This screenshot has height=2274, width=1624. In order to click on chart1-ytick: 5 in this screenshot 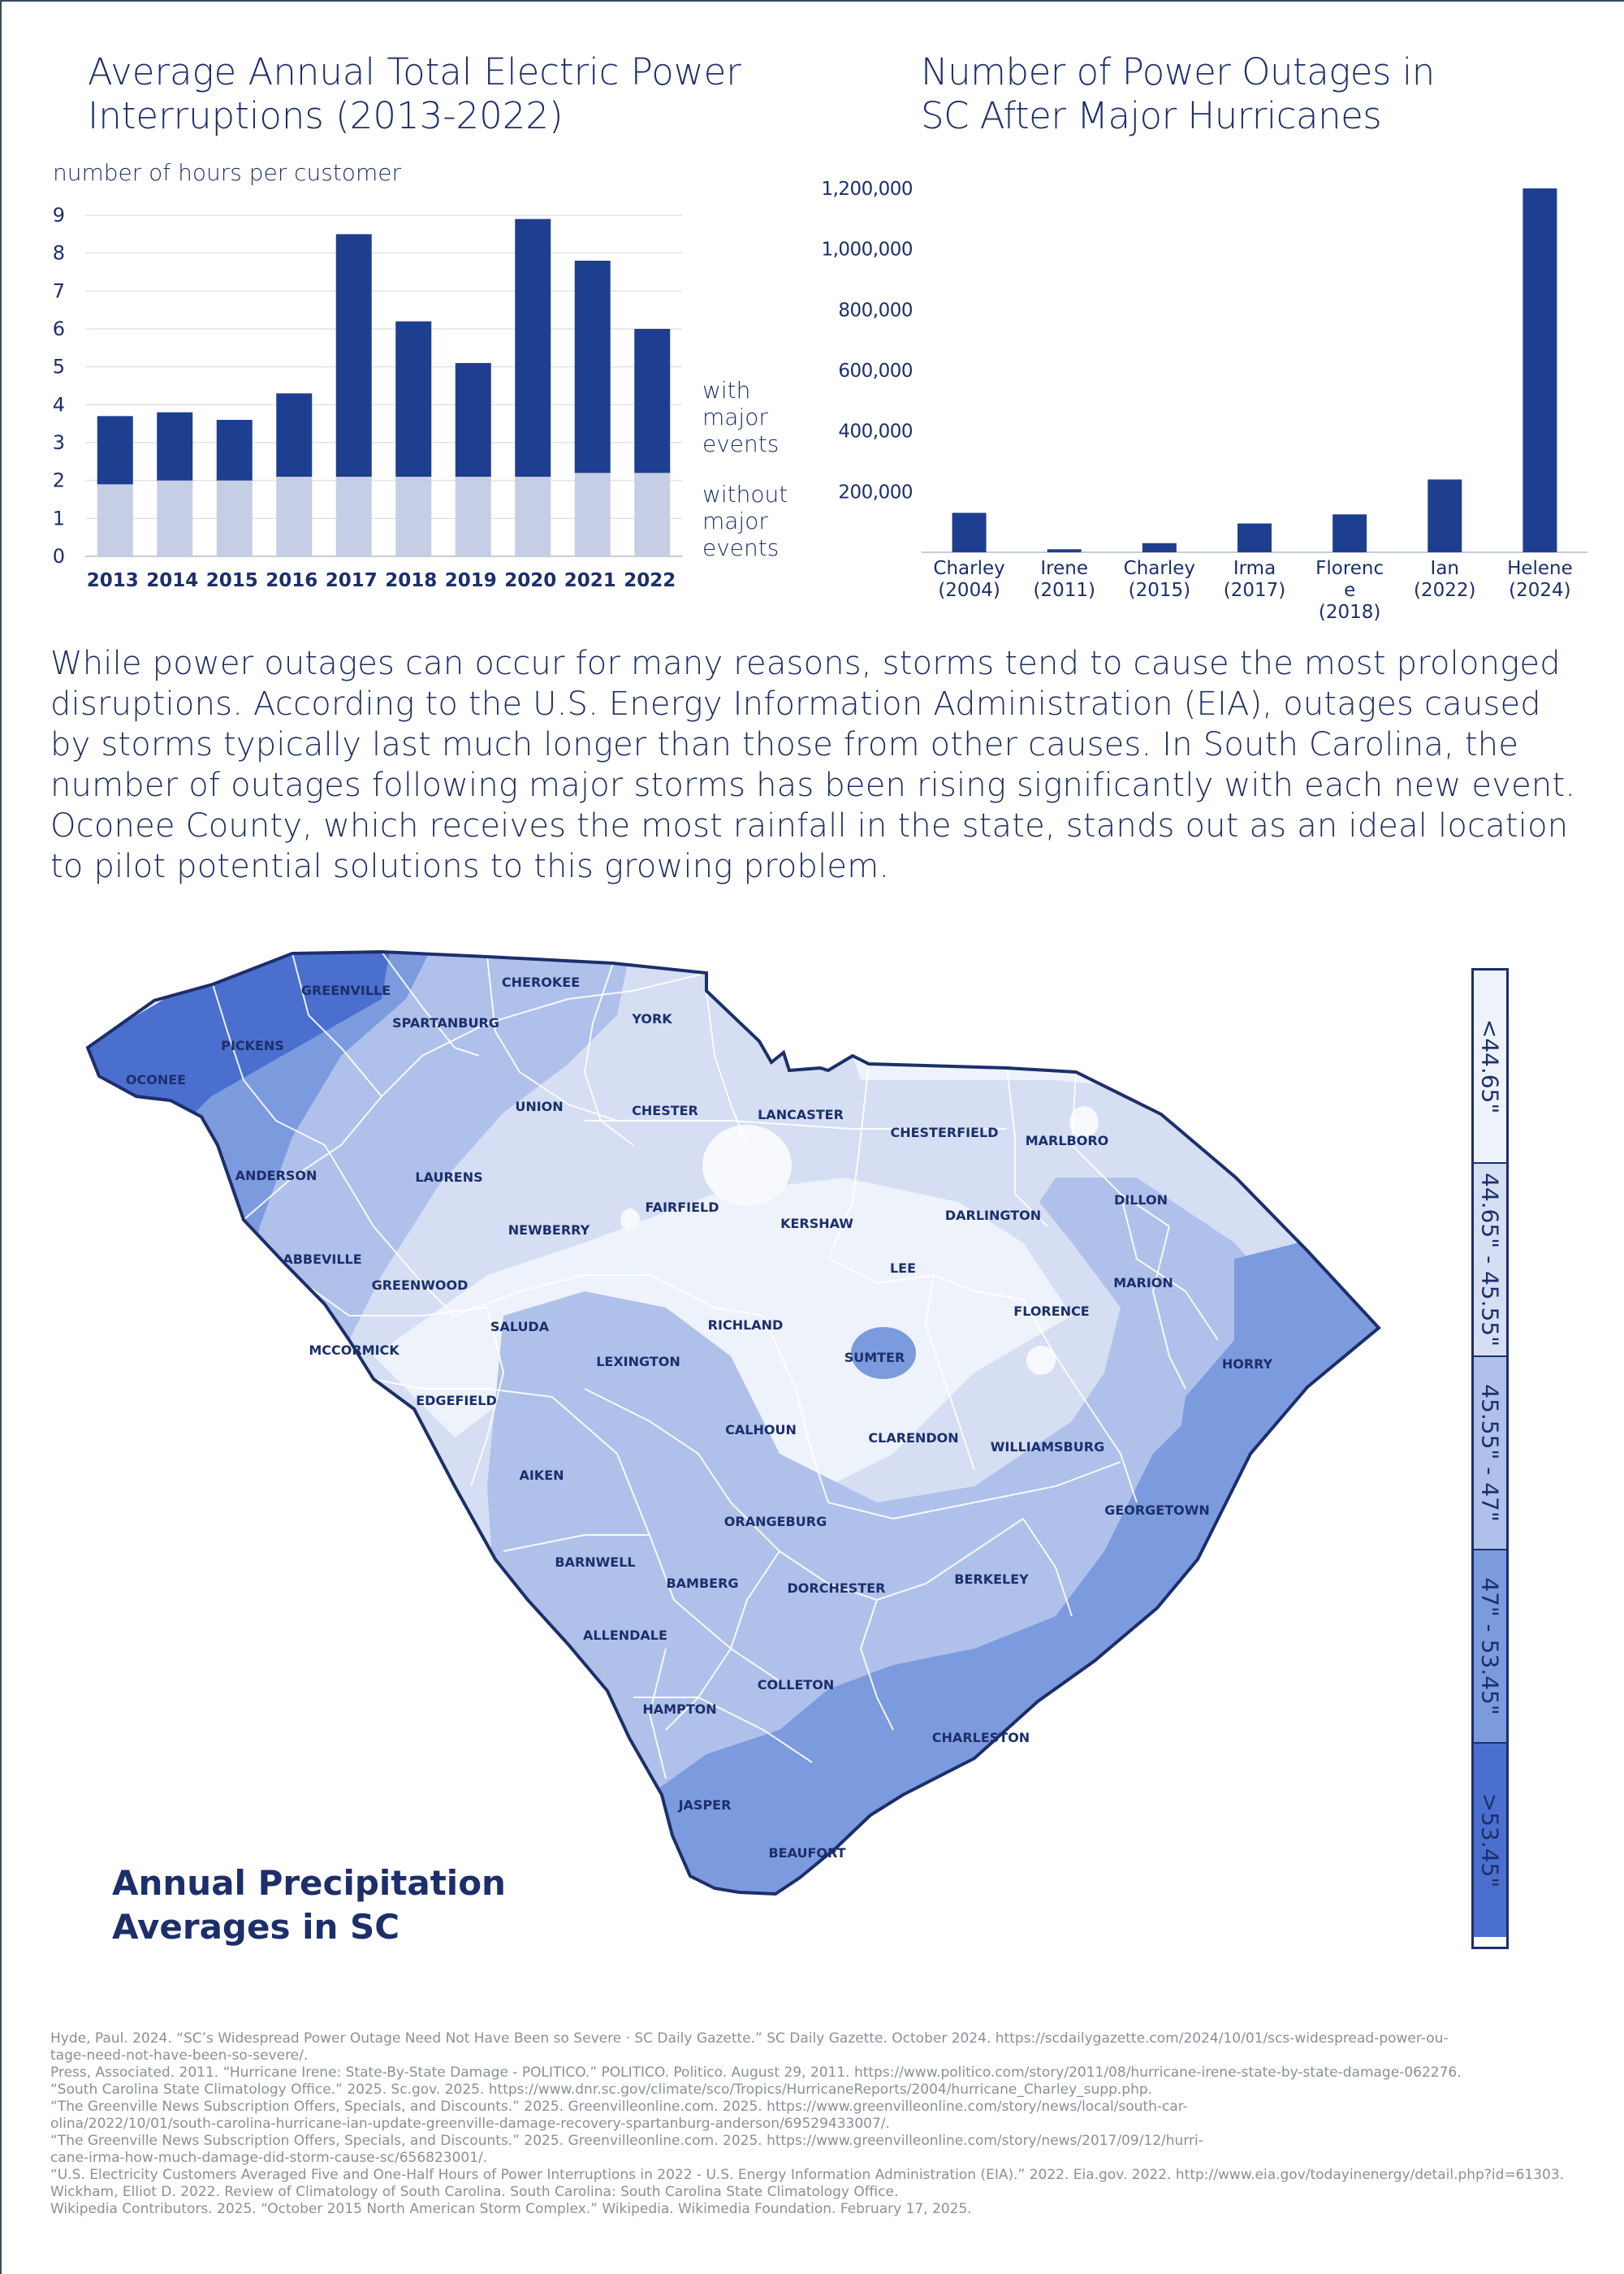, I will do `click(59, 367)`.